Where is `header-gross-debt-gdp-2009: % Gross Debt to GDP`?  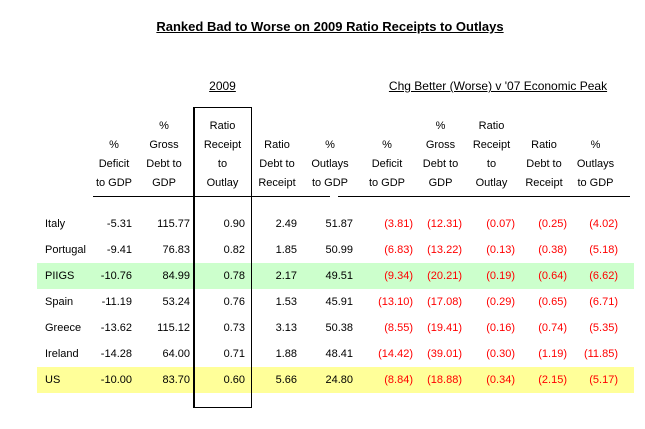
header-gross-debt-gdp-2009: % Gross Debt to GDP is located at coordinates (164, 154).